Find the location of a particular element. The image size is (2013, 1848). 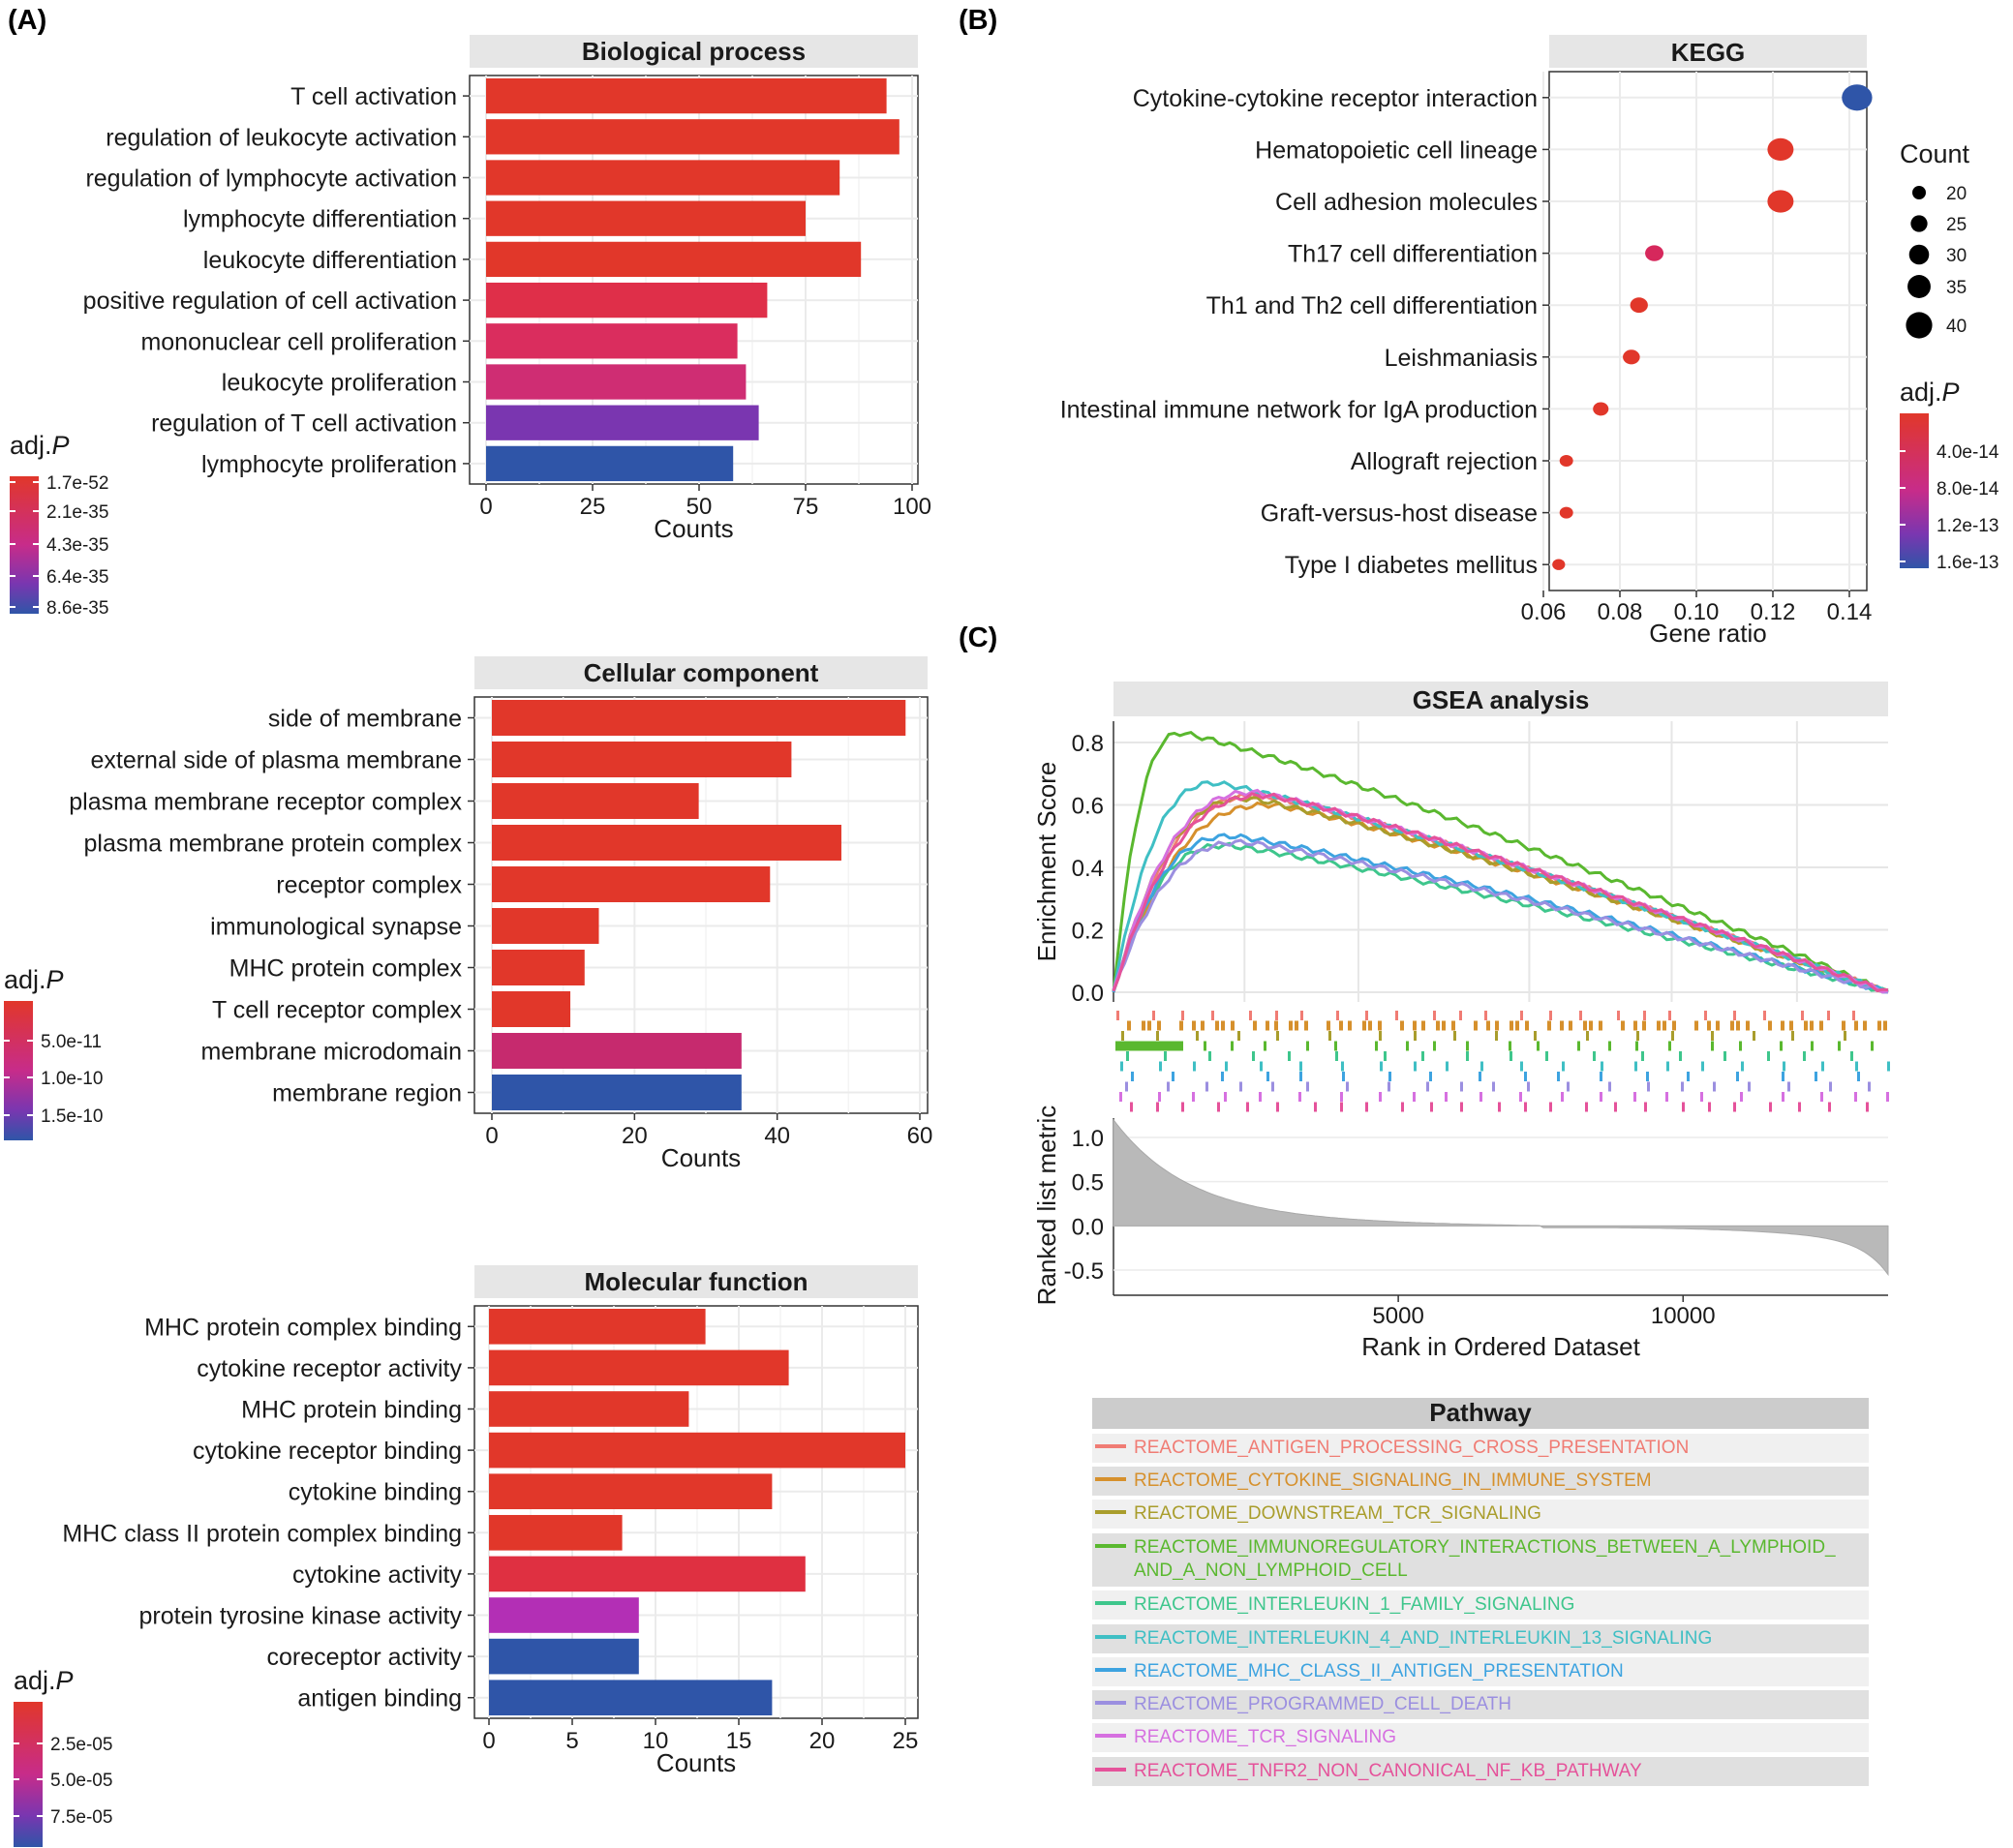

gsea-es-curve is located at coordinates (1500, 891).